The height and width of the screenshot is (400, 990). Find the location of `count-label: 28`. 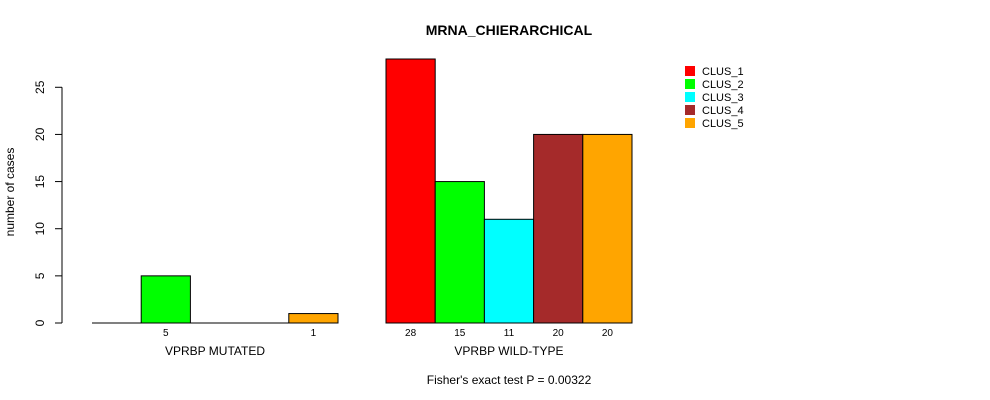

count-label: 28 is located at coordinates (411, 333).